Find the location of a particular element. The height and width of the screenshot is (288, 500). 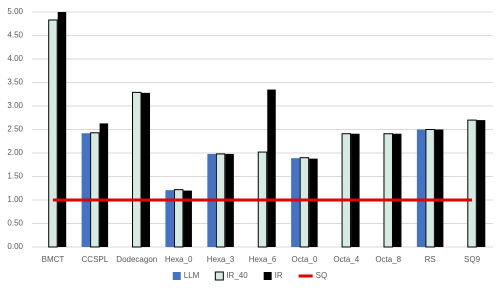

y-tick-label: 3.00 is located at coordinates (15, 105).